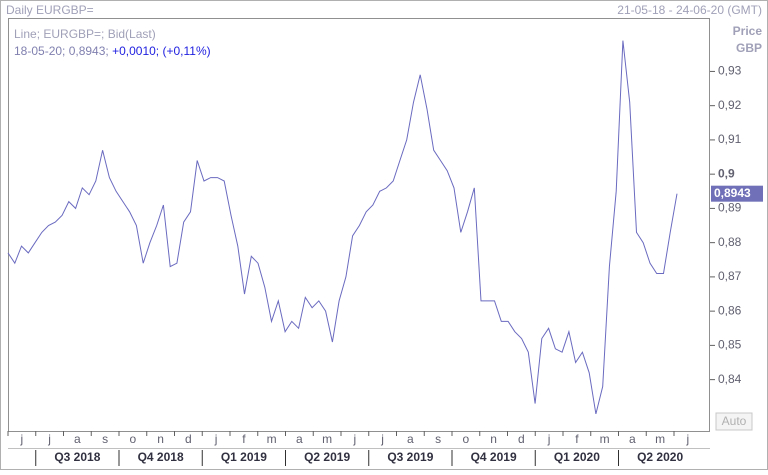  Describe the element at coordinates (85, 34) in the screenshot. I see `legend-line: Line; EURGBP=; Bid(Last)` at that location.